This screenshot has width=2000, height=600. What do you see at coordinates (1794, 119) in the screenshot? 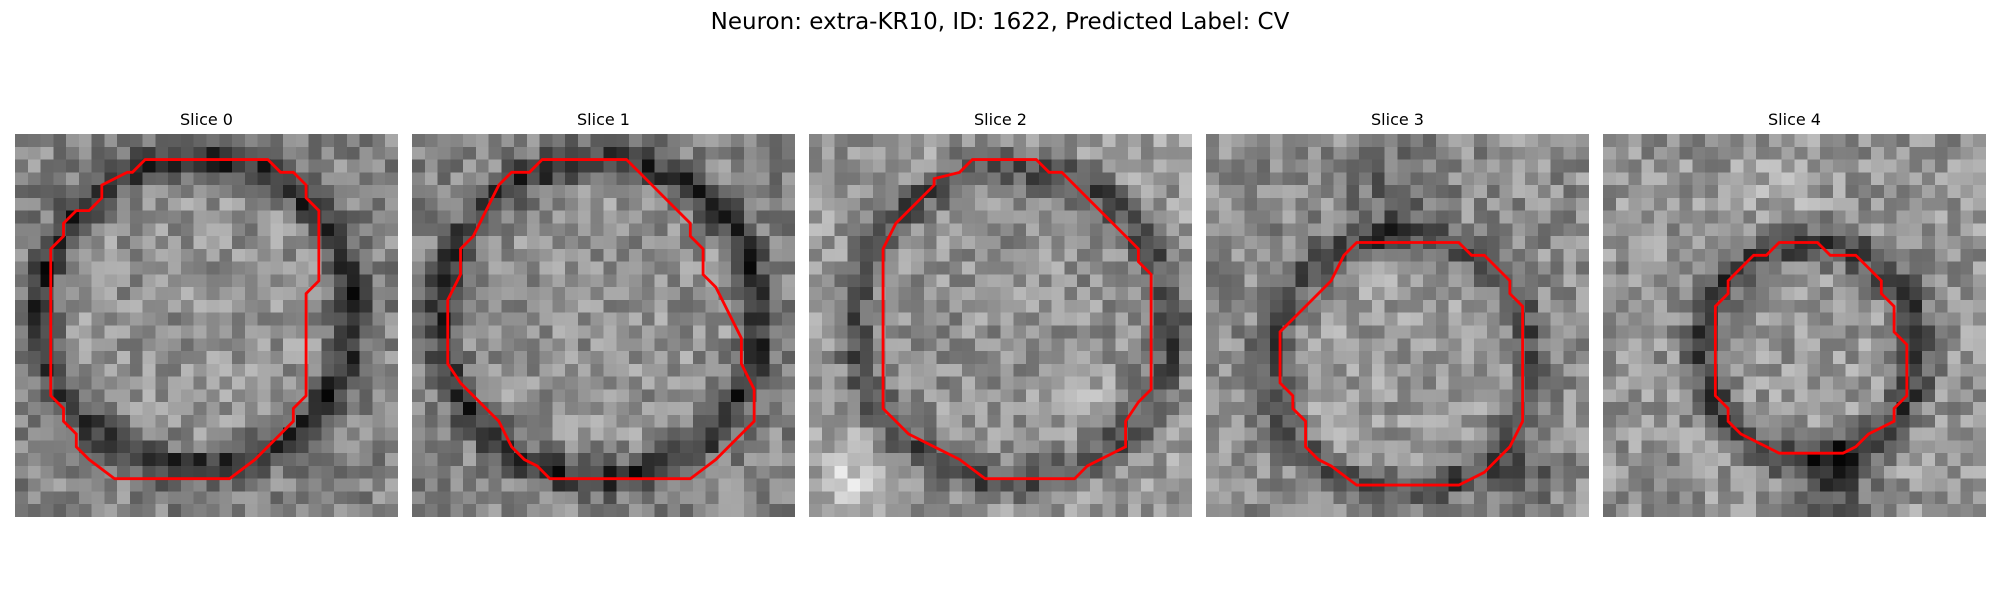
I see `slice-title-4: Slice 4` at bounding box center [1794, 119].